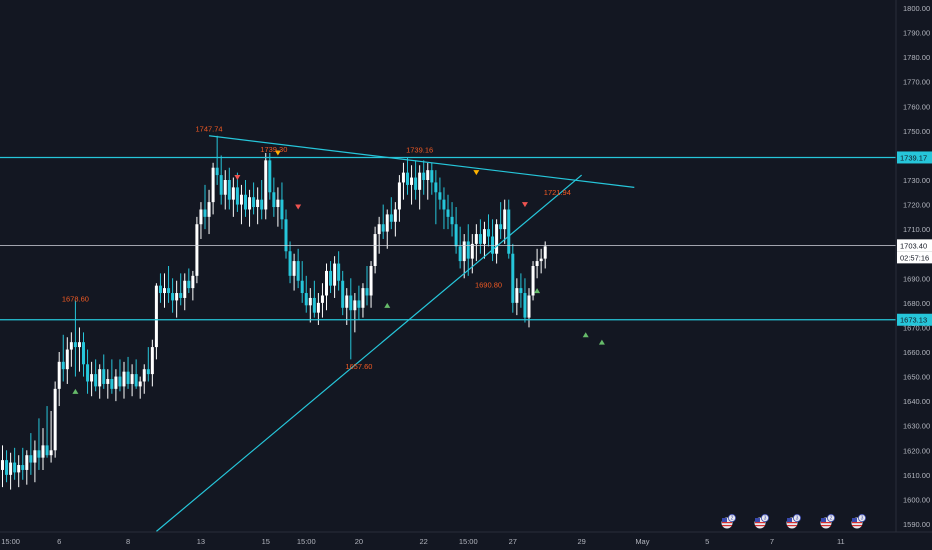 This screenshot has height=550, width=932. I want to click on price-tick-label: 1680.00, so click(916, 303).